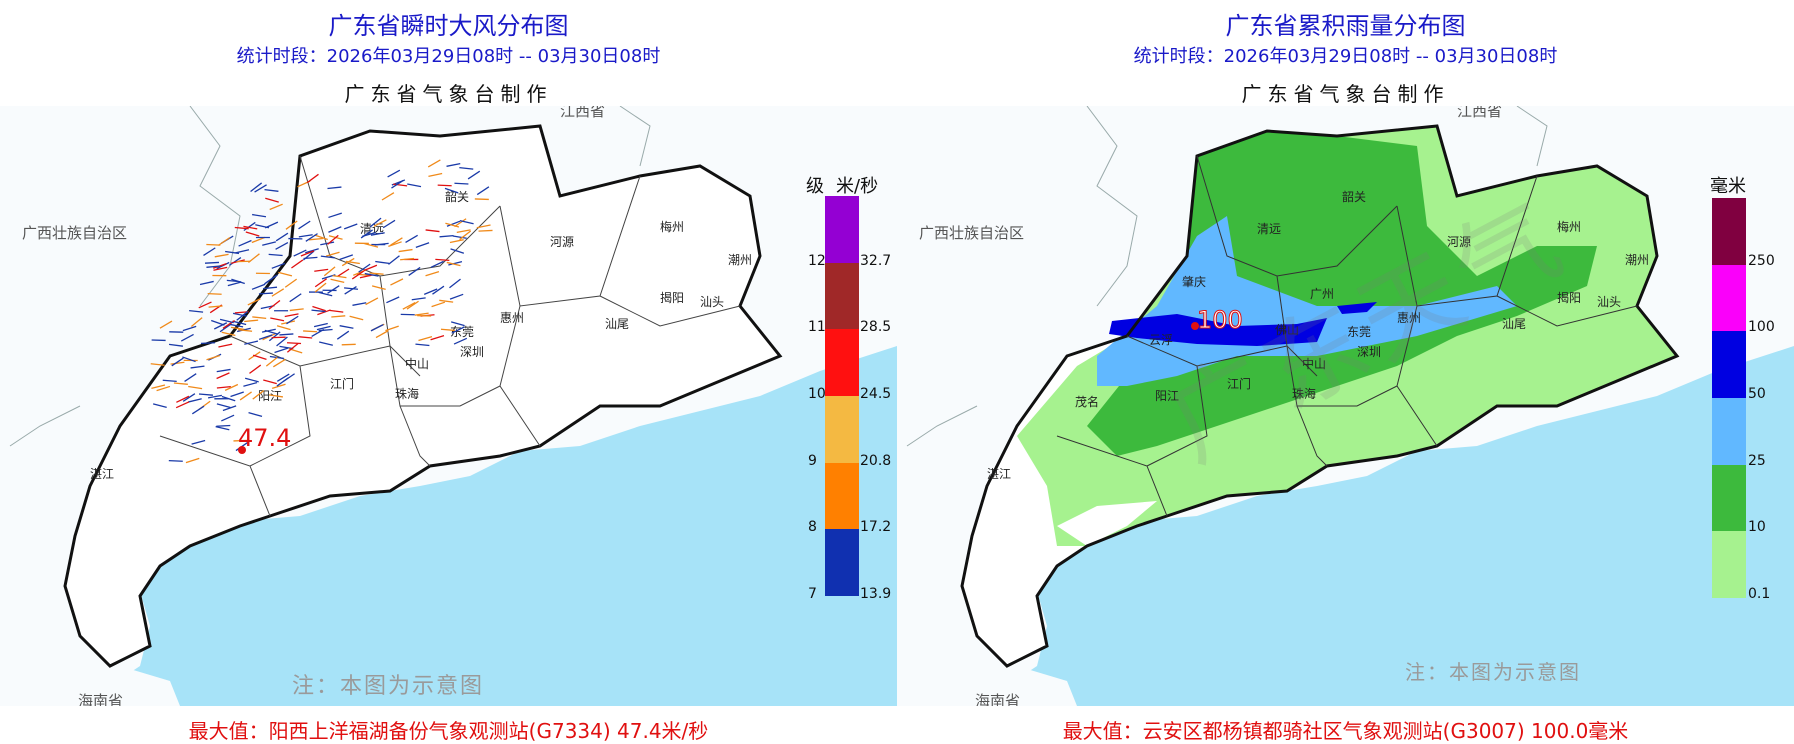 Image resolution: width=1794 pixels, height=744 pixels. Describe the element at coordinates (1239, 383) in the screenshot. I see `svg-text: 江门` at that location.